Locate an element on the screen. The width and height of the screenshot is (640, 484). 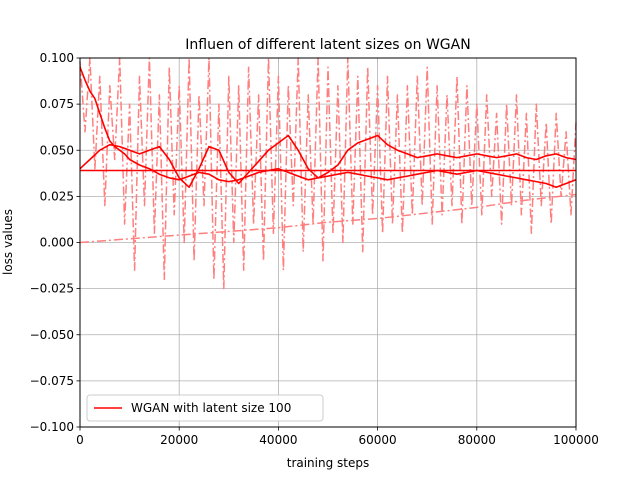
x-axis-label: training steps is located at coordinates (328, 463).